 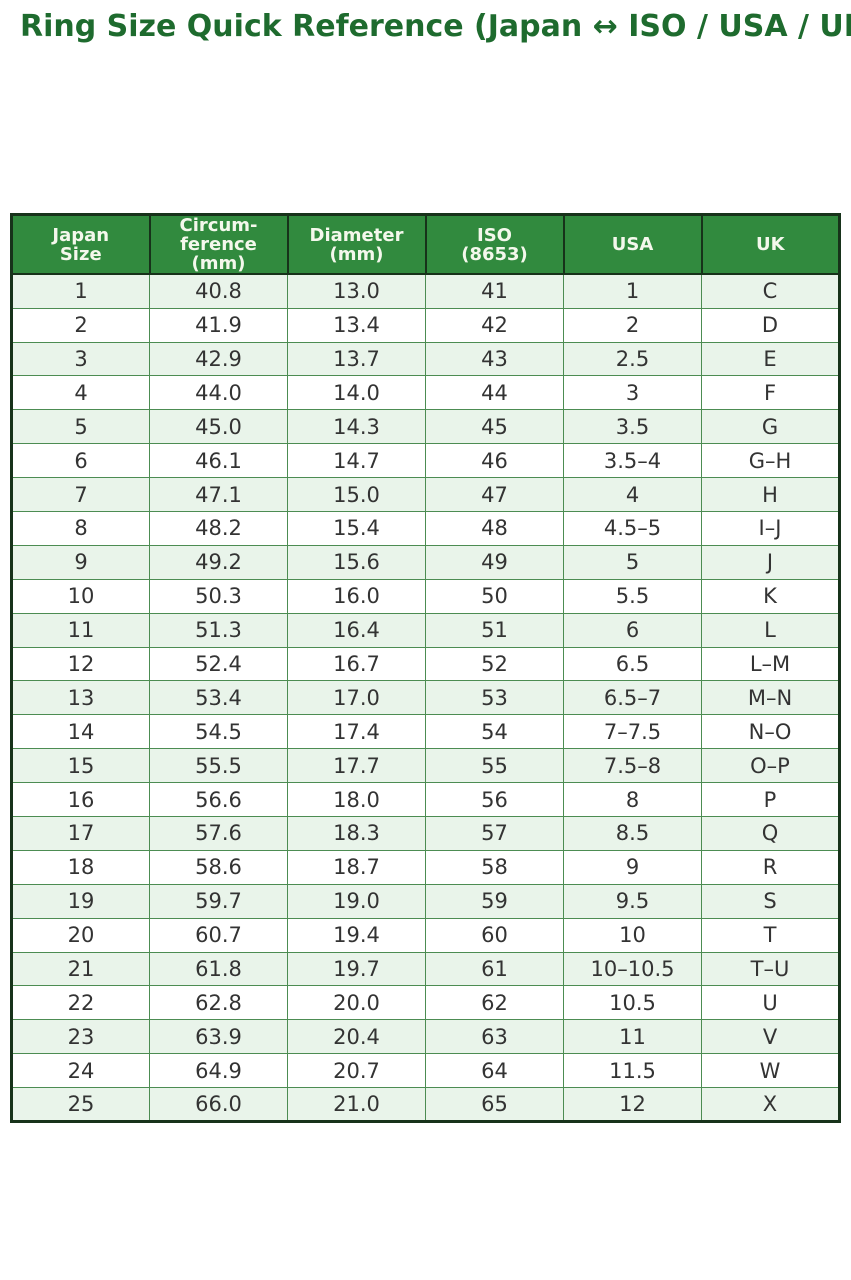 I want to click on cell-japan-size: 12, so click(x=80, y=664).